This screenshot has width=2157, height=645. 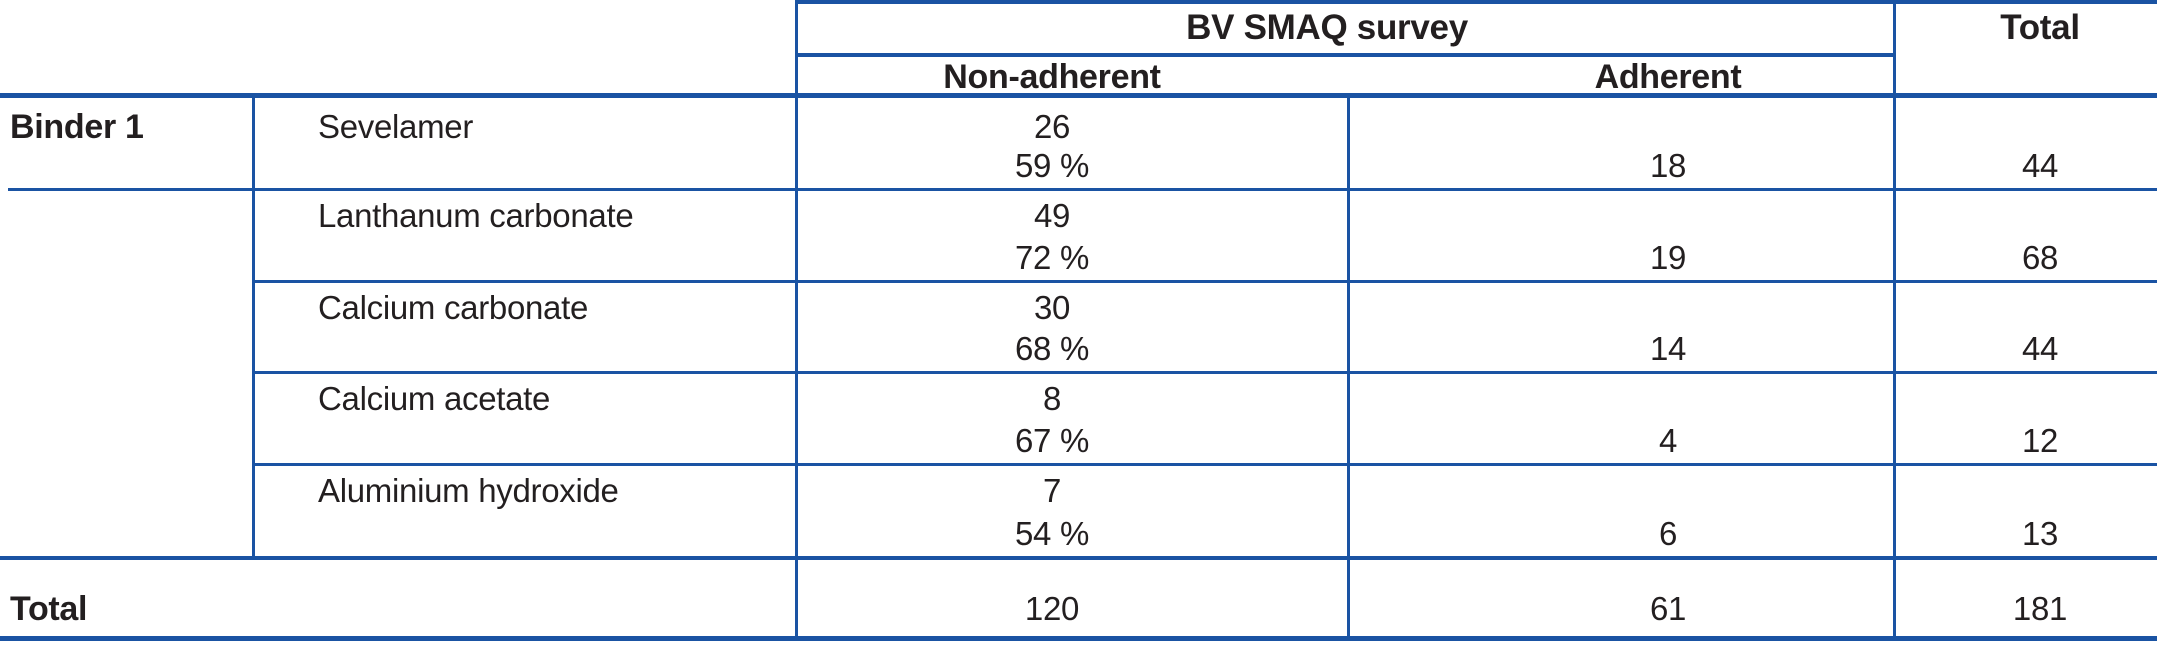 I want to click on drug-name: Calcium acetate, so click(x=434, y=398).